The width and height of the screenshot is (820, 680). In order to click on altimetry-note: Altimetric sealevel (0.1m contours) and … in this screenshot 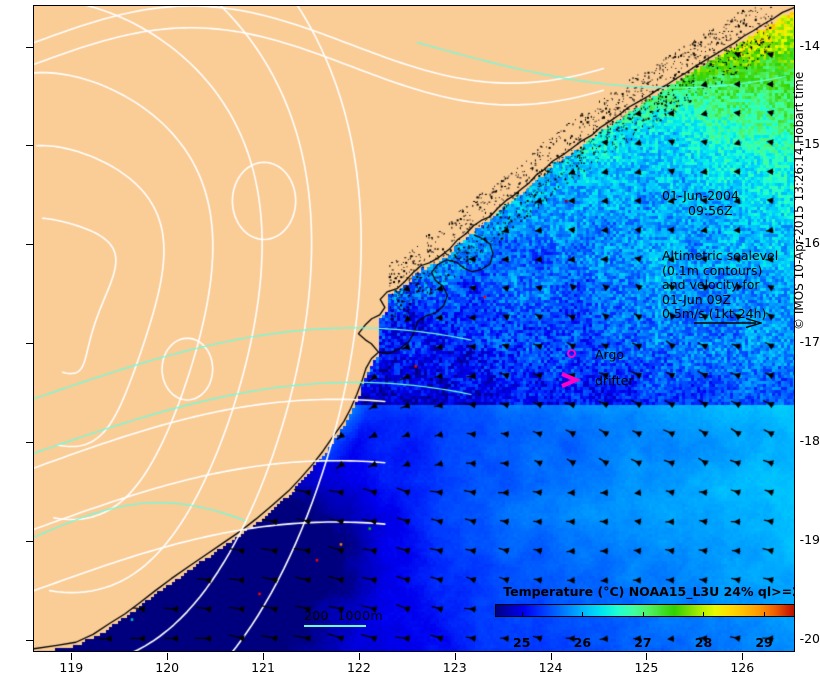, I will do `click(720, 284)`.